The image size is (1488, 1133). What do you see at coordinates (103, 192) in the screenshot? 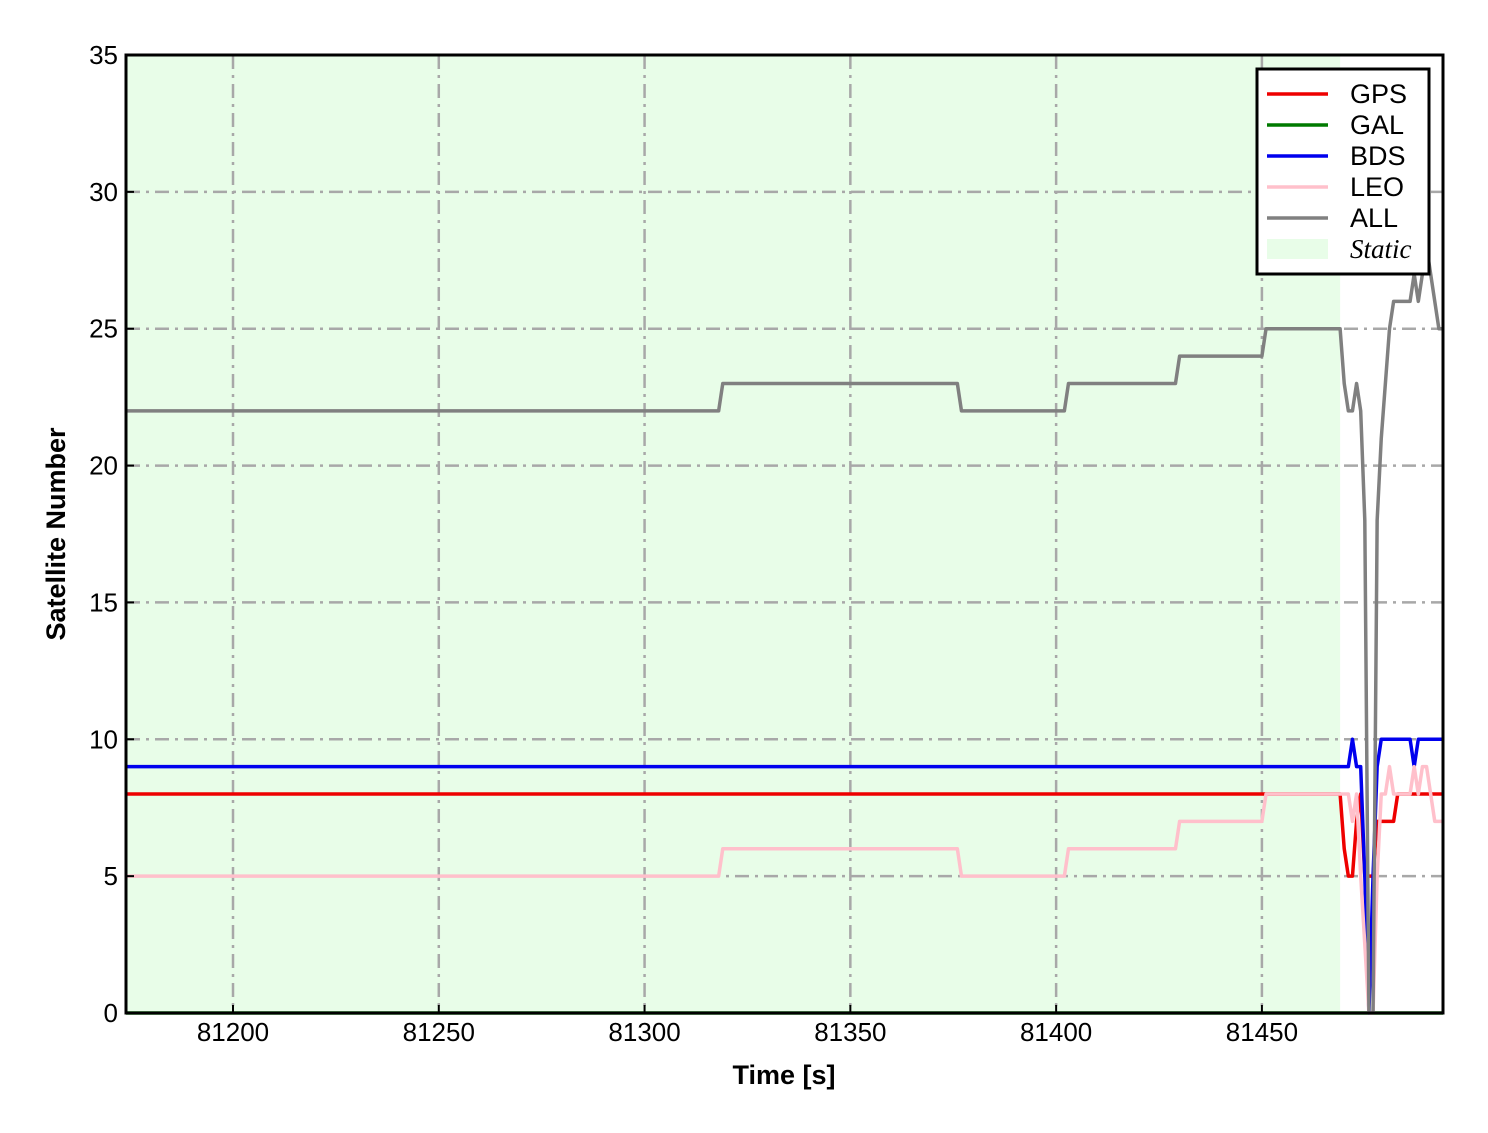
I see `y-tick-label: 30` at bounding box center [103, 192].